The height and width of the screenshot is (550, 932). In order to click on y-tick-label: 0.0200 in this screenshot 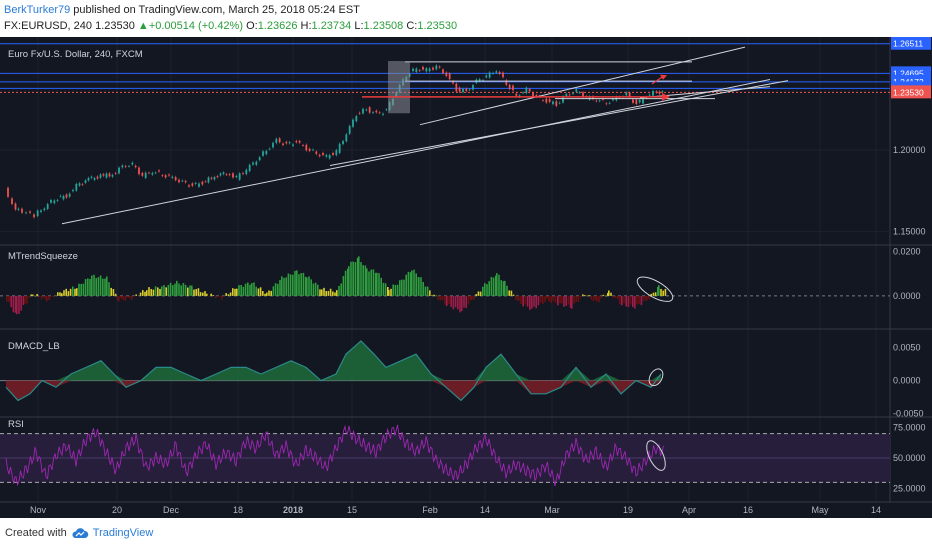, I will do `click(907, 251)`.